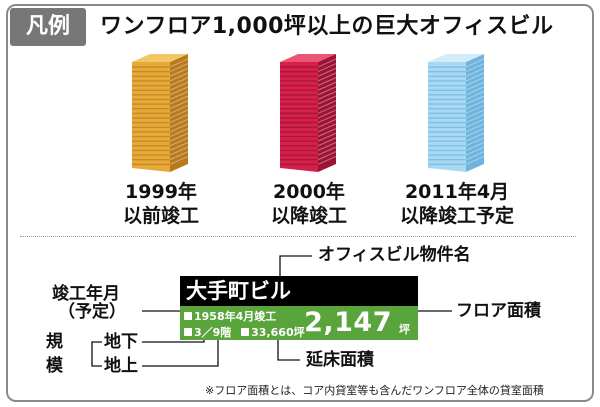 The image size is (600, 407). What do you see at coordinates (213, 332) in the screenshot?
I see `sample-floors: 3／9階` at bounding box center [213, 332].